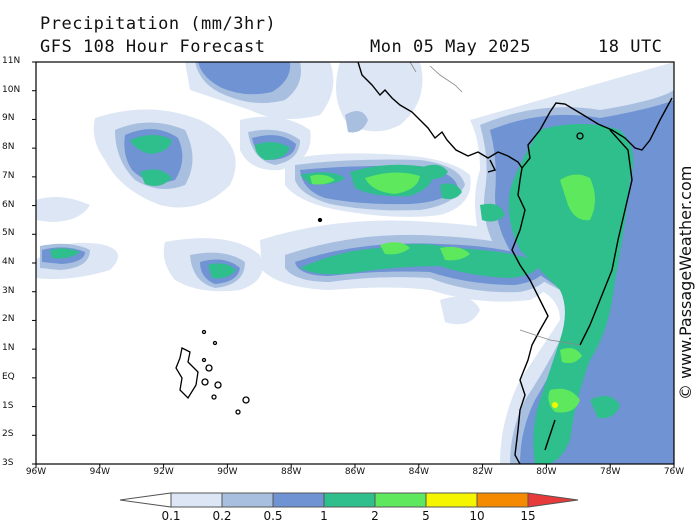 The width and height of the screenshot is (700, 525). I want to click on lon-label: 92W, so click(163, 472).